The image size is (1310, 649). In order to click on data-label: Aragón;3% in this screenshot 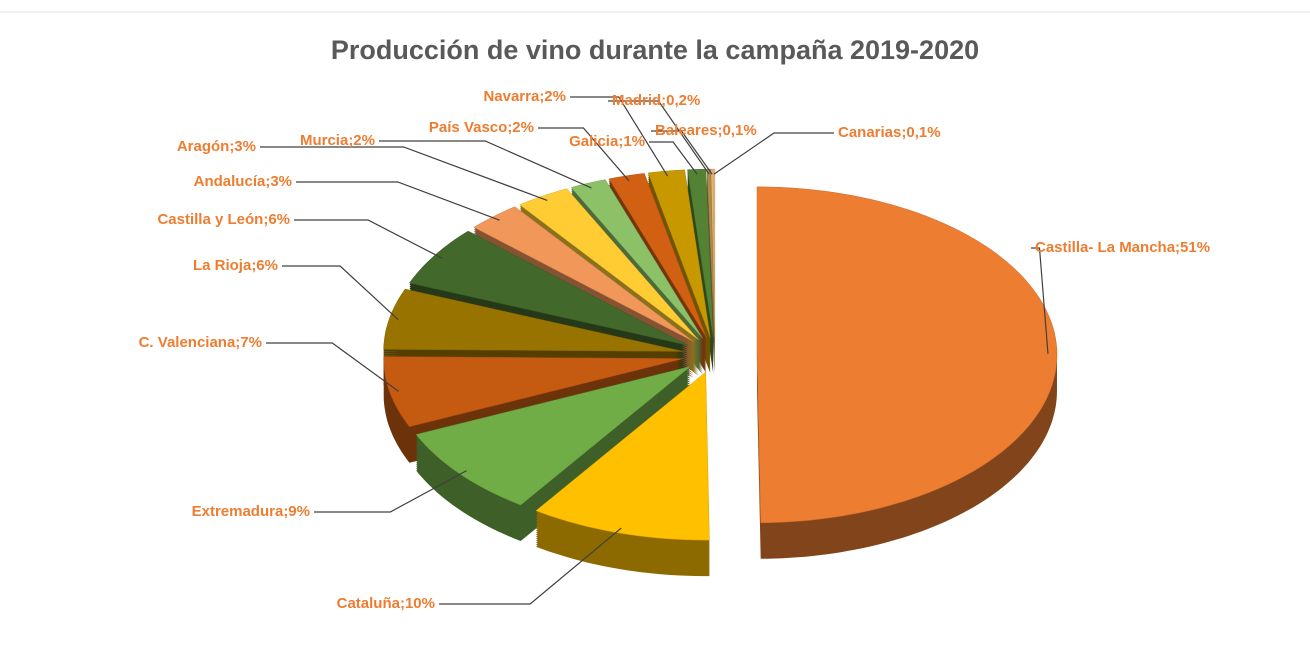, I will do `click(216, 146)`.